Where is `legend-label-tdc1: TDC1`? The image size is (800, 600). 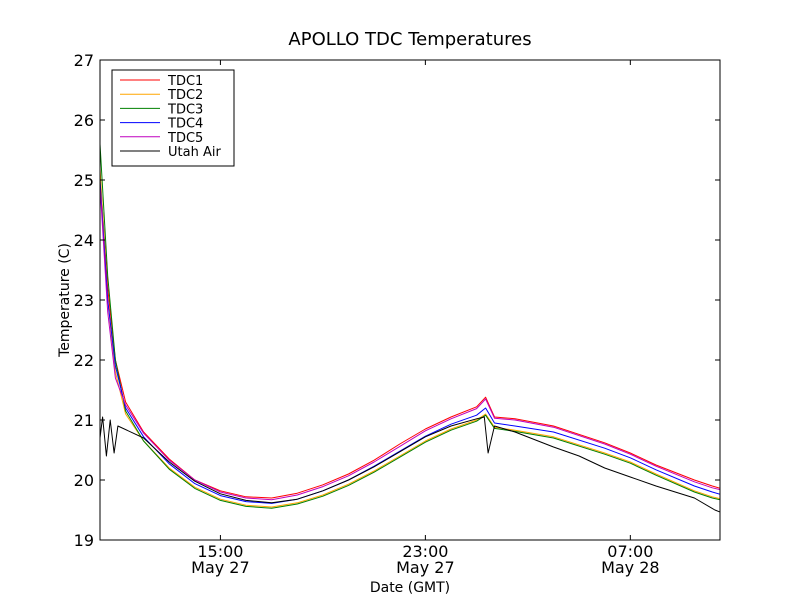 legend-label-tdc1: TDC1 is located at coordinates (185, 81).